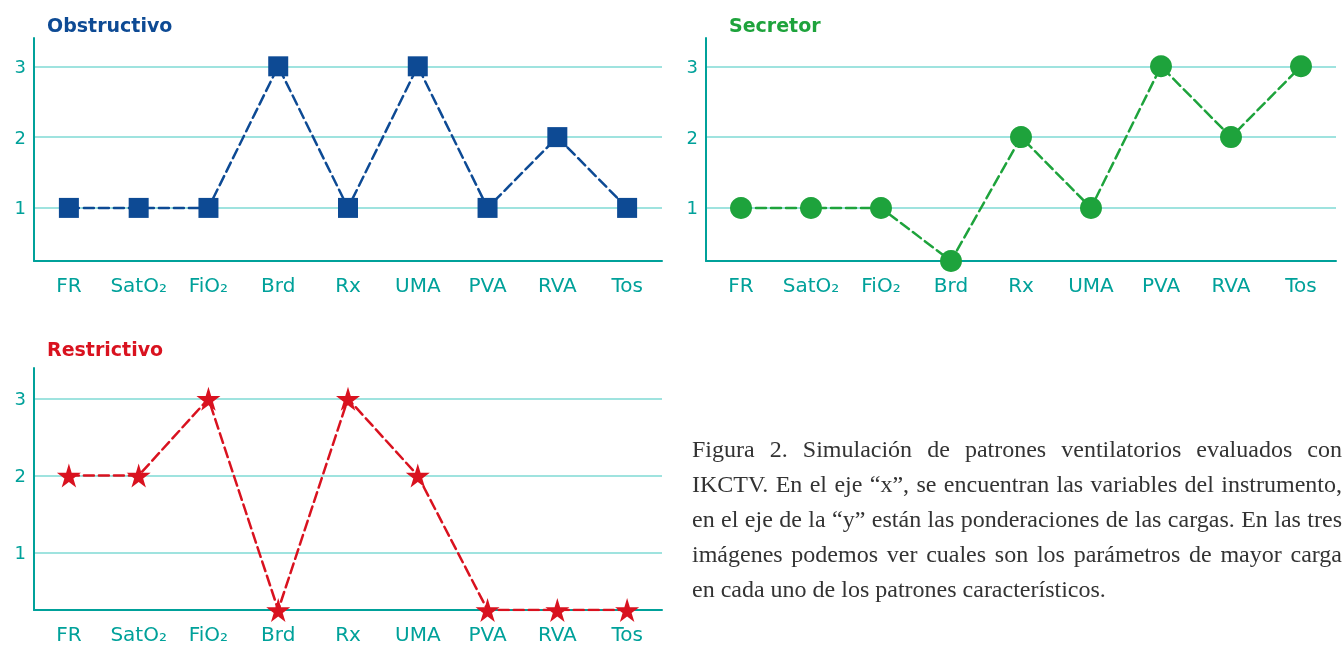 This screenshot has height=654, width=1344. I want to click on chart-title: Obstructivo, so click(110, 24).